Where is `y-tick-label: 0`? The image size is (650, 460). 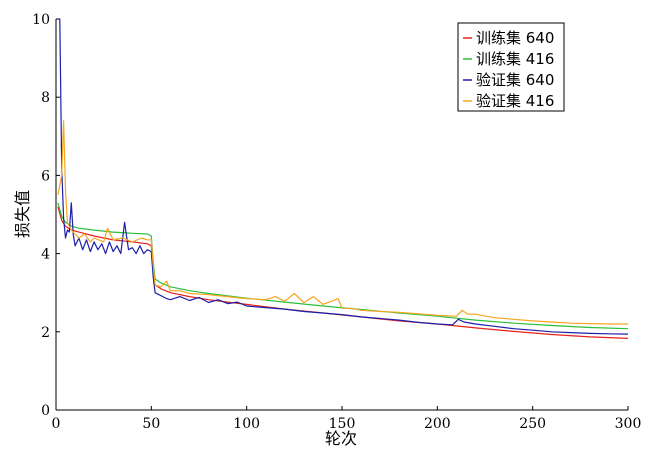
y-tick-label: 0 is located at coordinates (45, 411).